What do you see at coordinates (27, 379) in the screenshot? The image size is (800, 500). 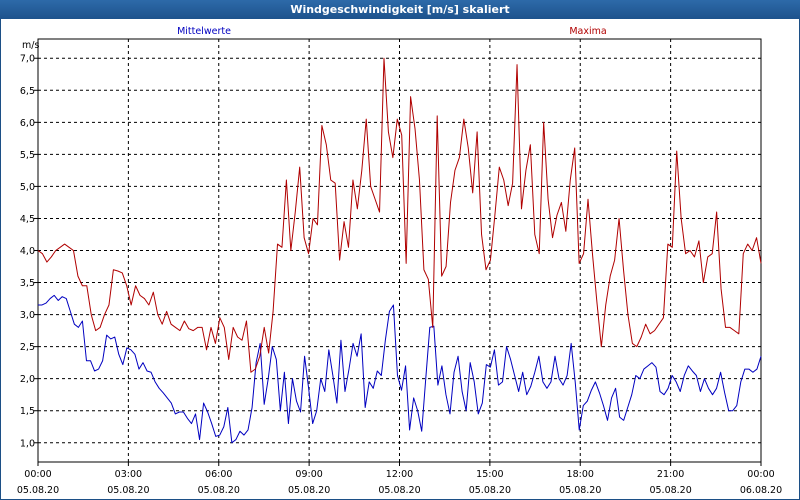 I see `y-tick-label: 2,0` at bounding box center [27, 379].